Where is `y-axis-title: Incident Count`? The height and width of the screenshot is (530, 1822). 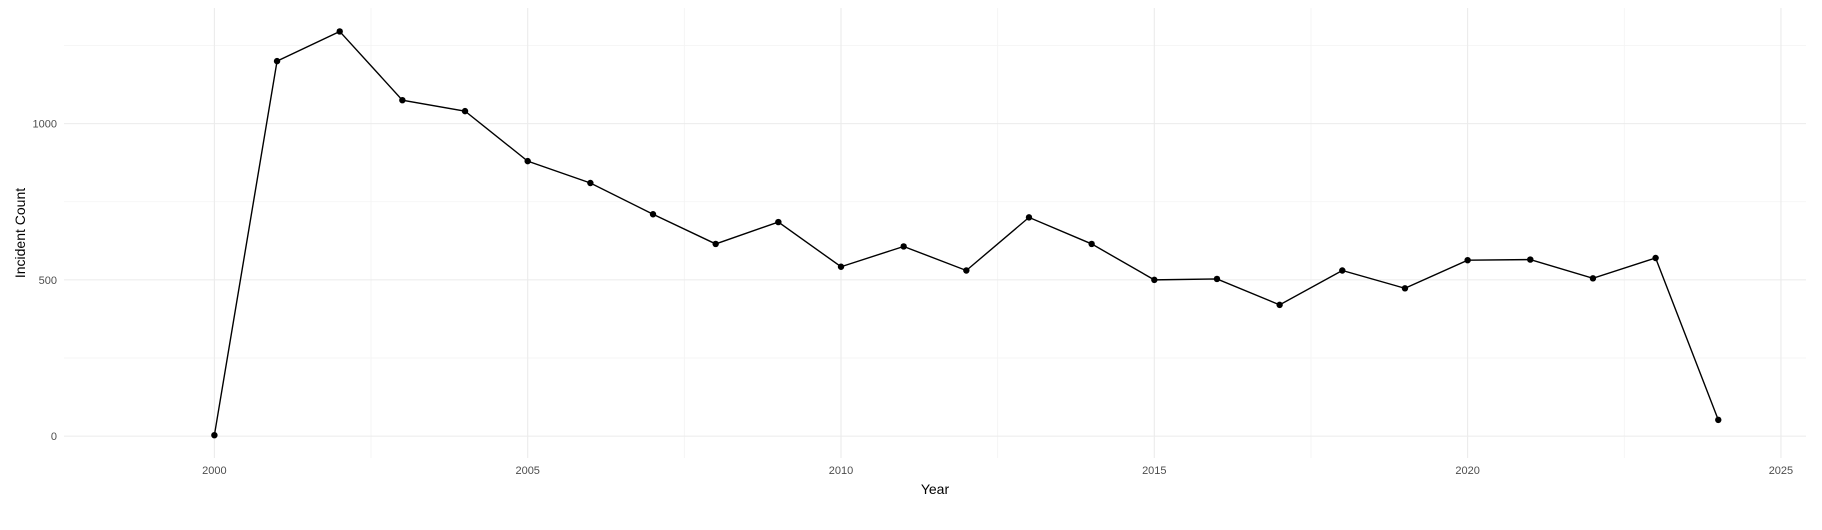 y-axis-title: Incident Count is located at coordinates (20, 233).